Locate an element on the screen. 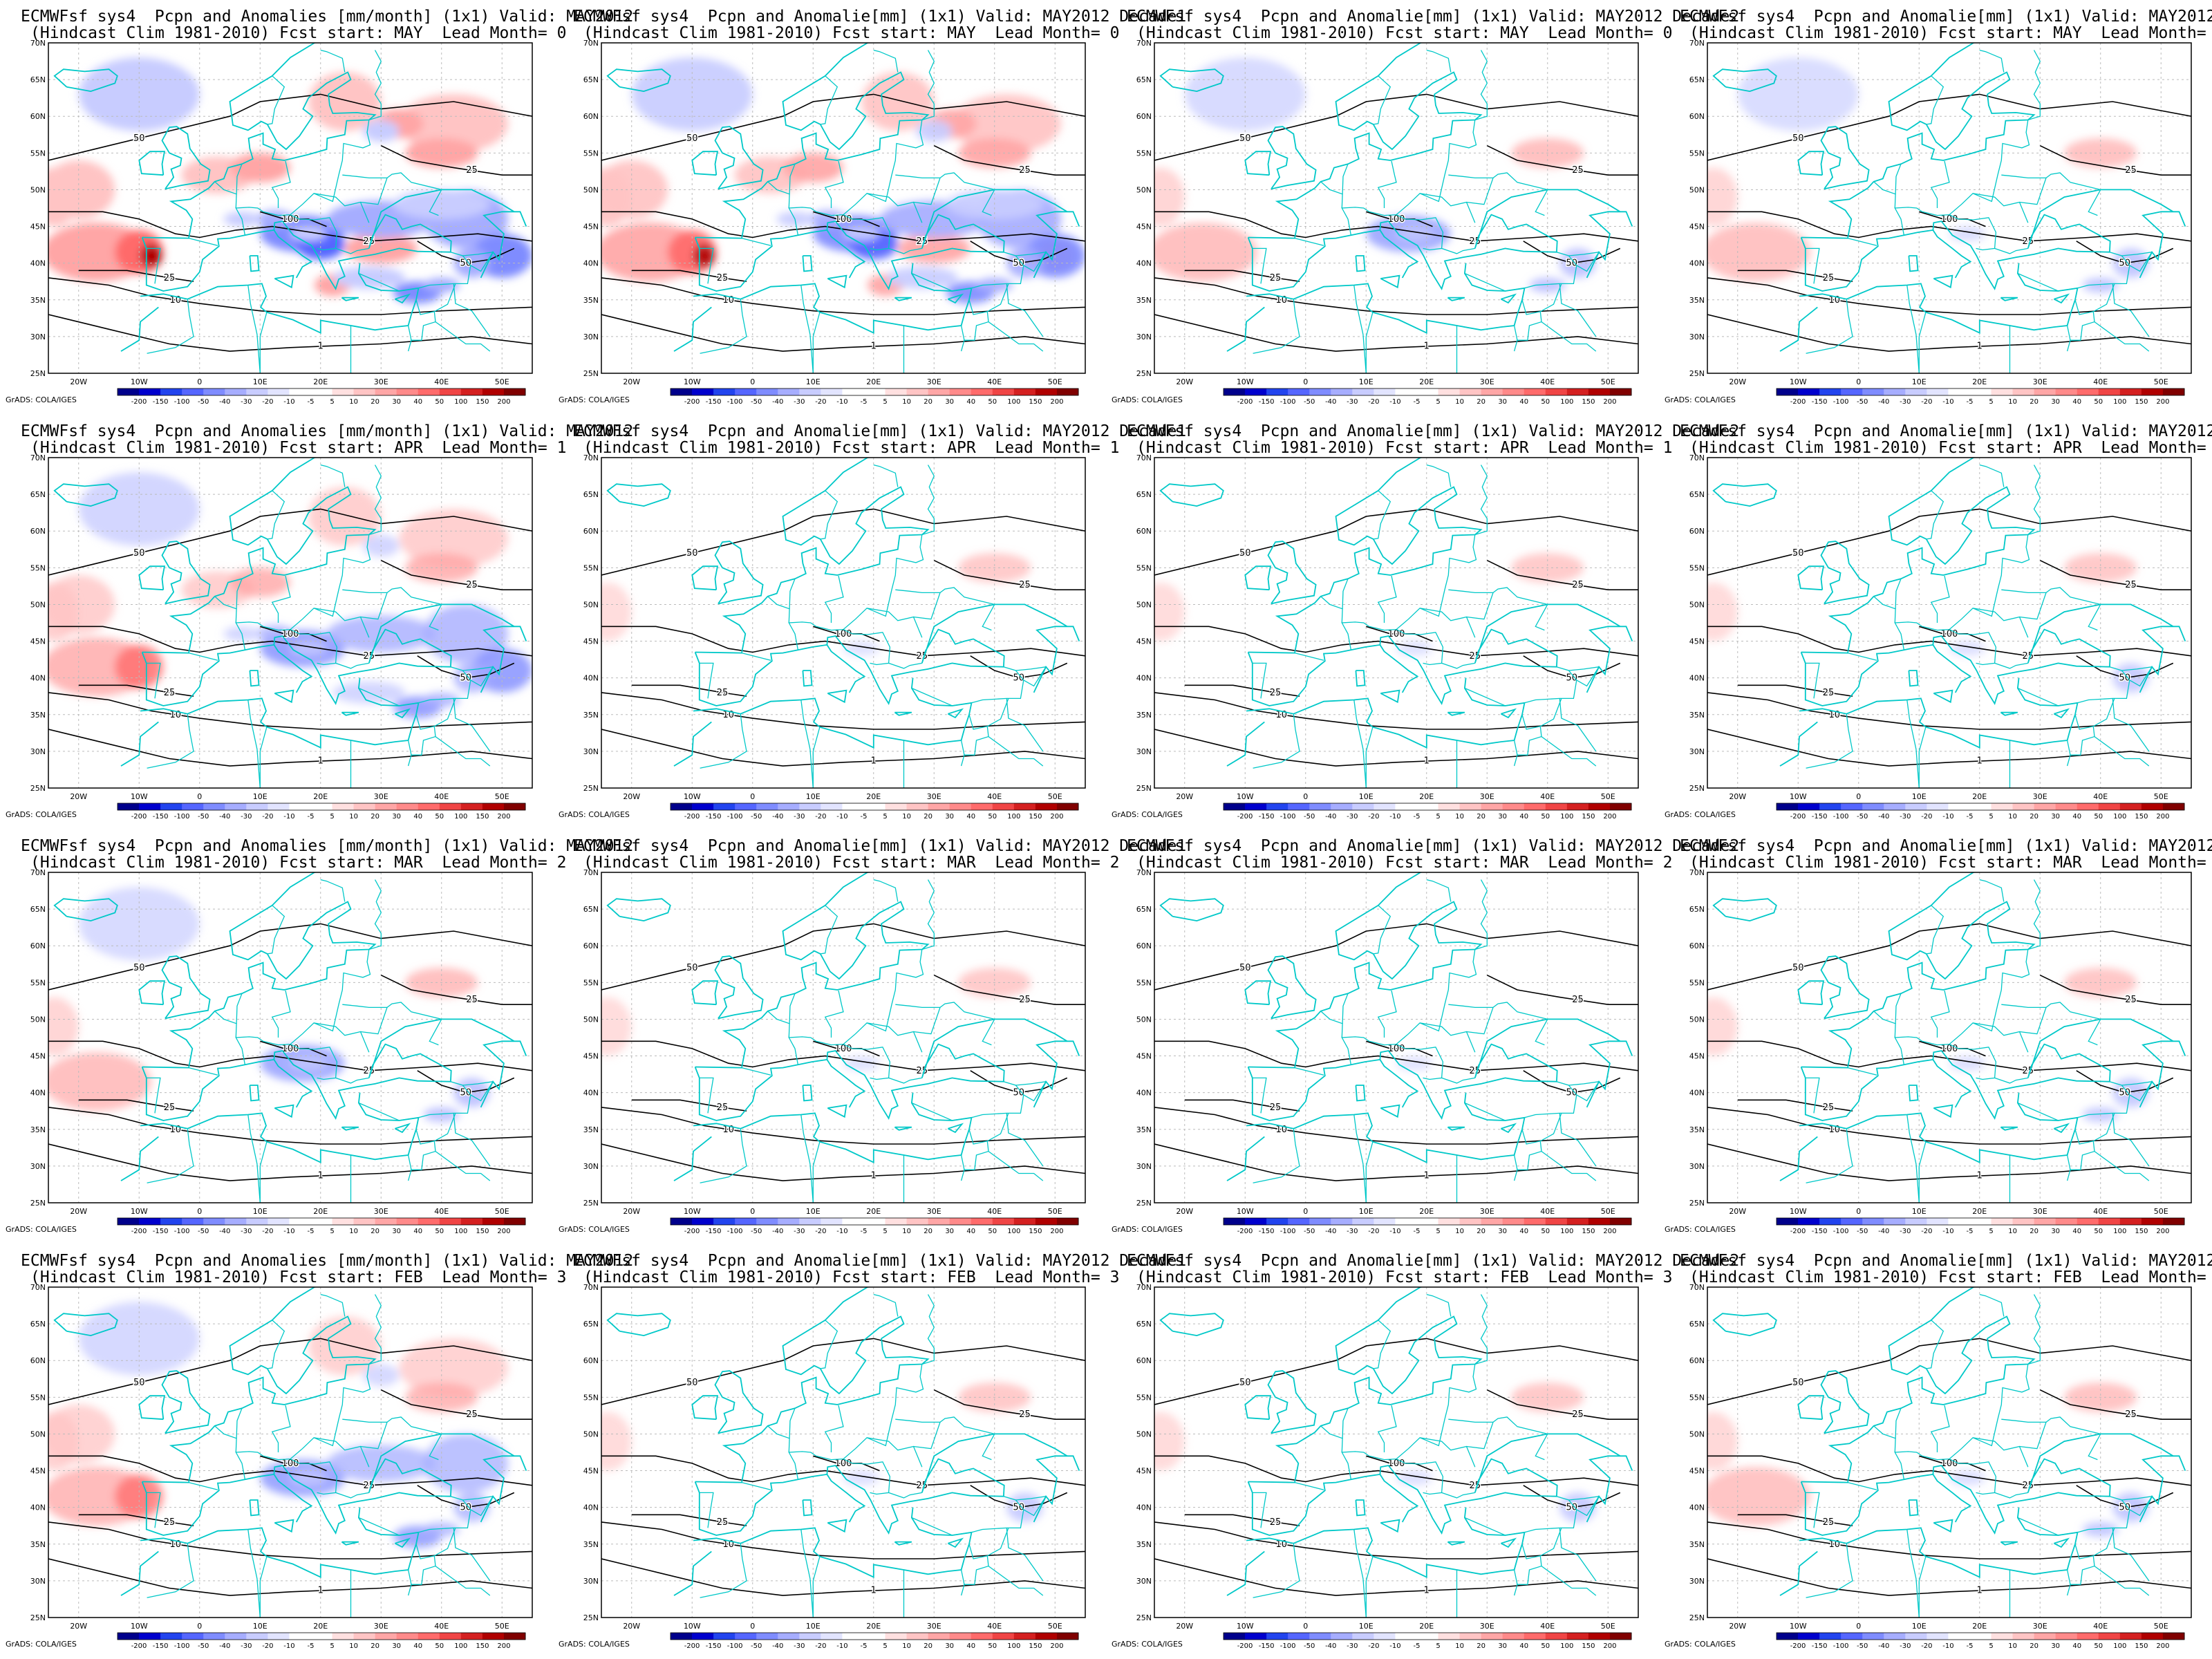 The image size is (2212, 1659). colorbar-tick-label: 150 is located at coordinates (482, 817).